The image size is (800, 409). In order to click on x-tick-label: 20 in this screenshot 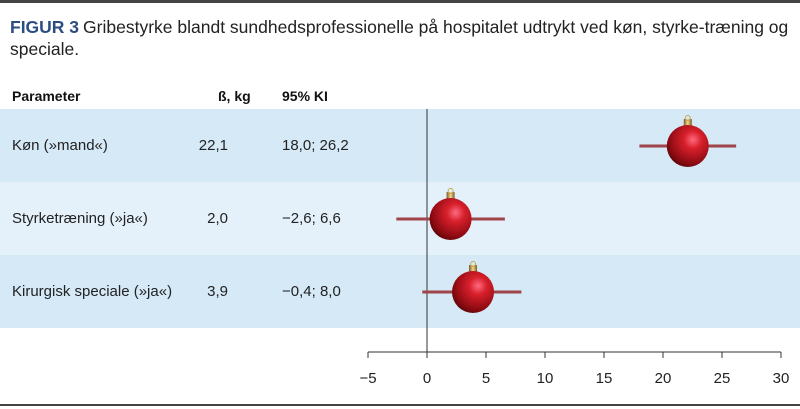, I will do `click(663, 378)`.